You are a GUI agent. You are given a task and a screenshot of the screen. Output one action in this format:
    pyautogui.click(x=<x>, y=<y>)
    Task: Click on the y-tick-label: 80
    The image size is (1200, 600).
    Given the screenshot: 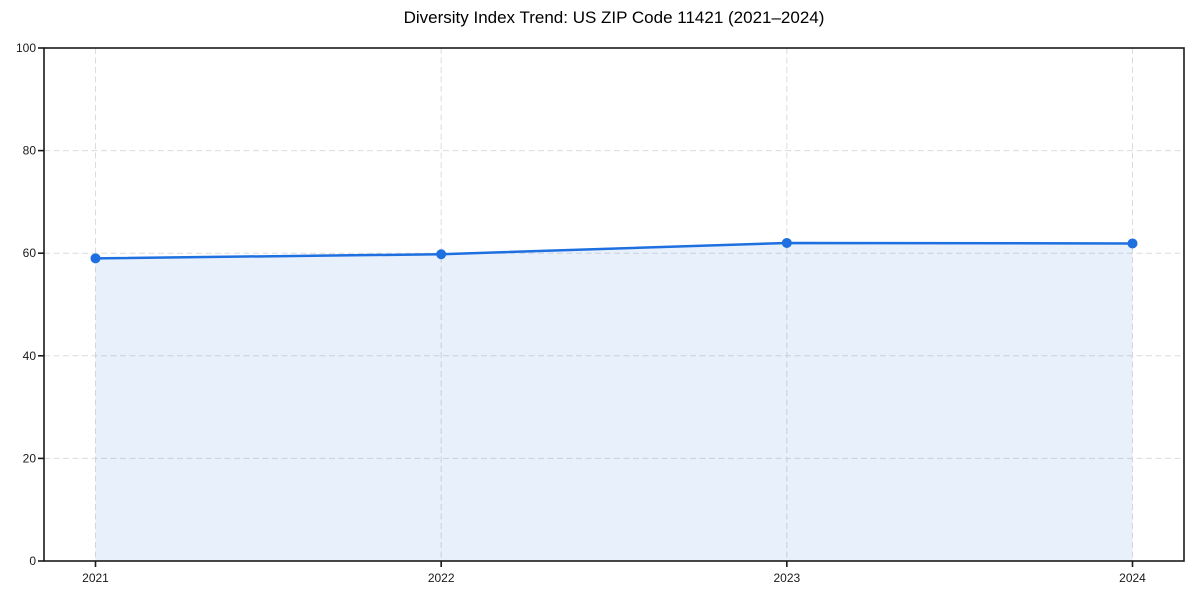 What is the action you would take?
    pyautogui.click(x=30, y=151)
    